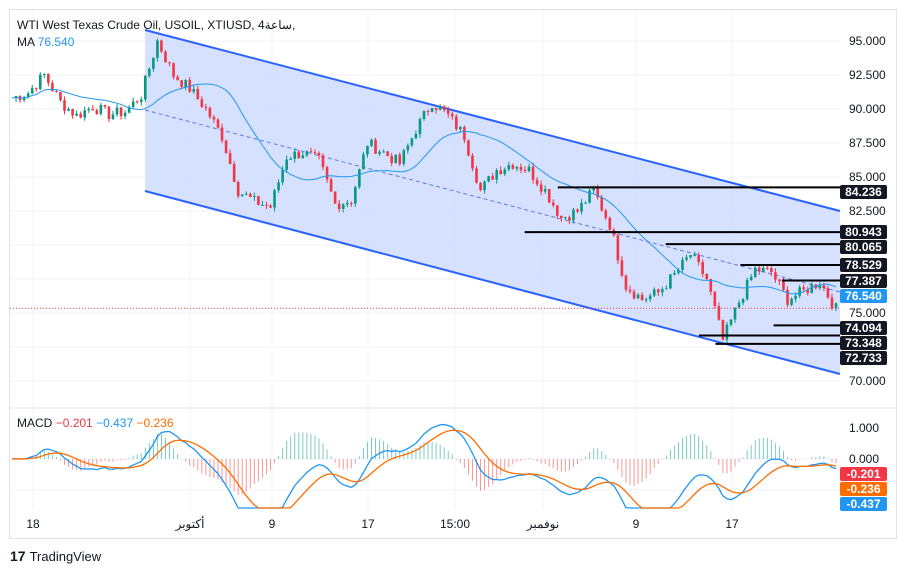  I want to click on macd-line-tag: -0.437, so click(863, 504).